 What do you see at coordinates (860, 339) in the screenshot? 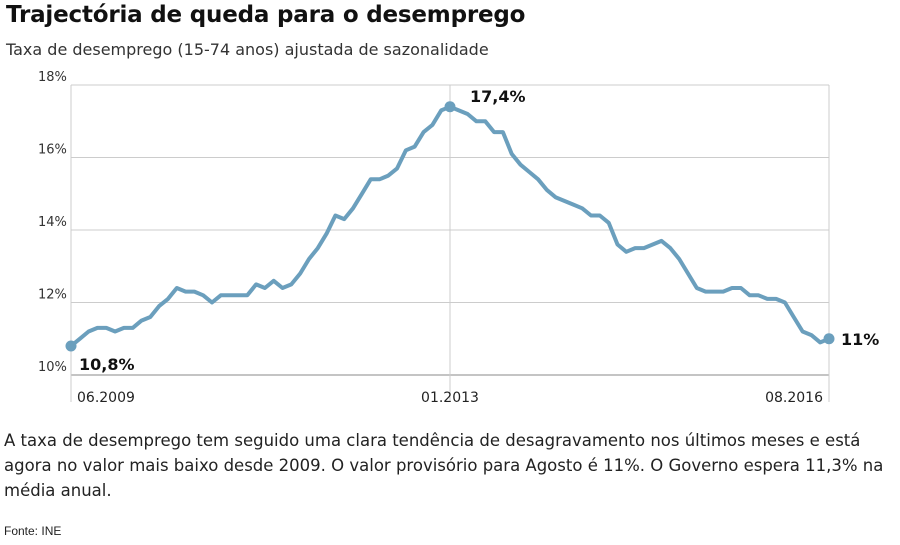
I see `data-point-label: 11%` at bounding box center [860, 339].